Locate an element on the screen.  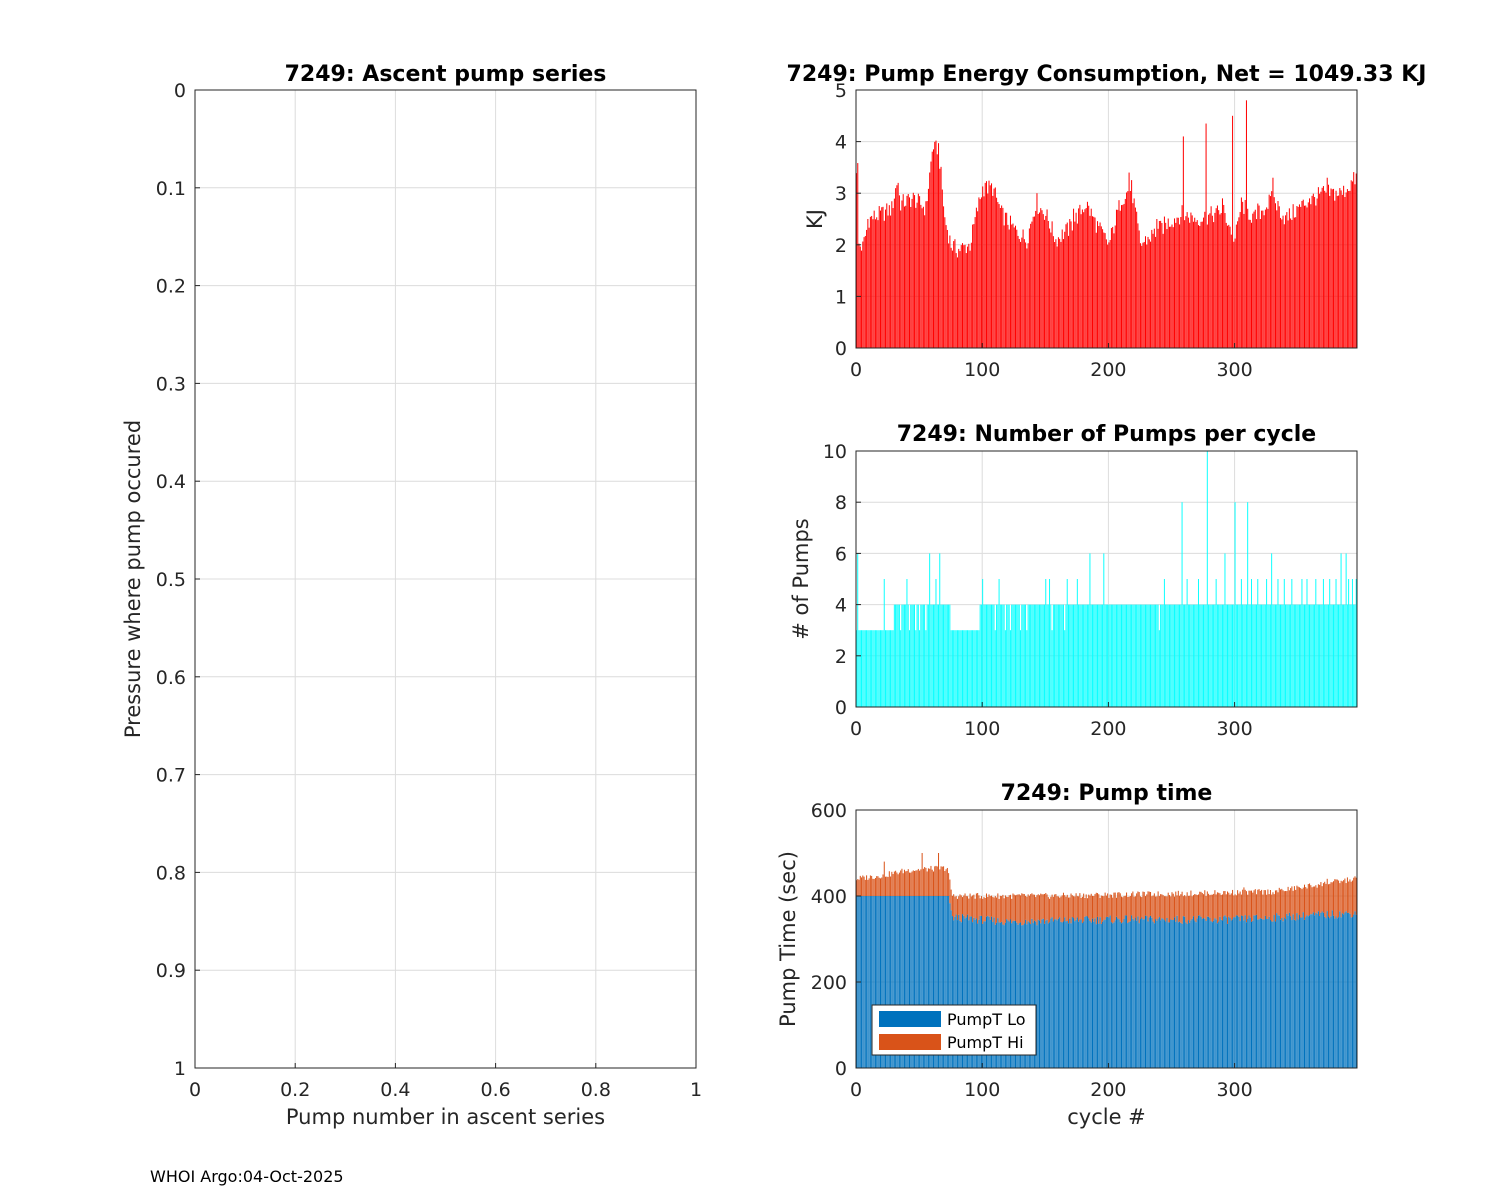
ascent-ylabel: Pressure where pump occured is located at coordinates (133, 579).